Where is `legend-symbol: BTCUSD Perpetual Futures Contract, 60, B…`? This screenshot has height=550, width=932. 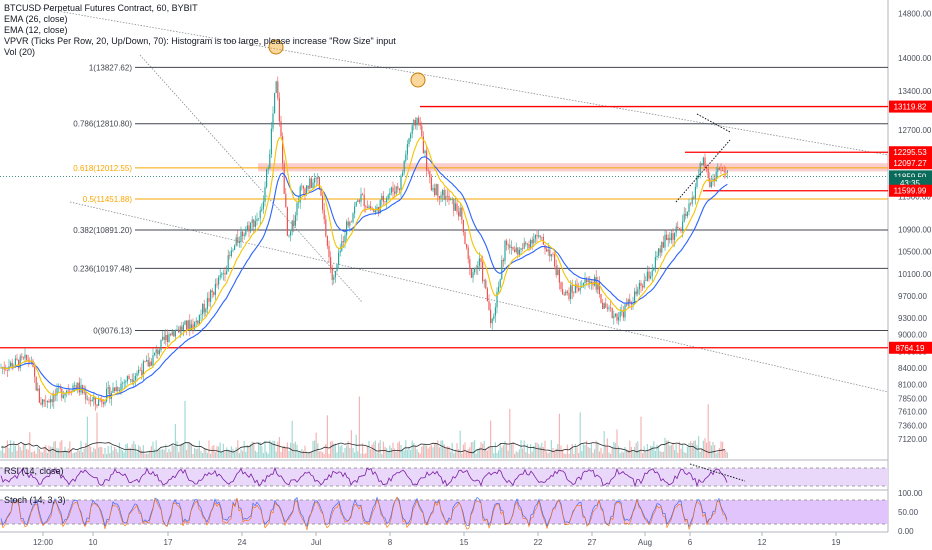
legend-symbol: BTCUSD Perpetual Futures Contract, 60, B… is located at coordinates (101, 8).